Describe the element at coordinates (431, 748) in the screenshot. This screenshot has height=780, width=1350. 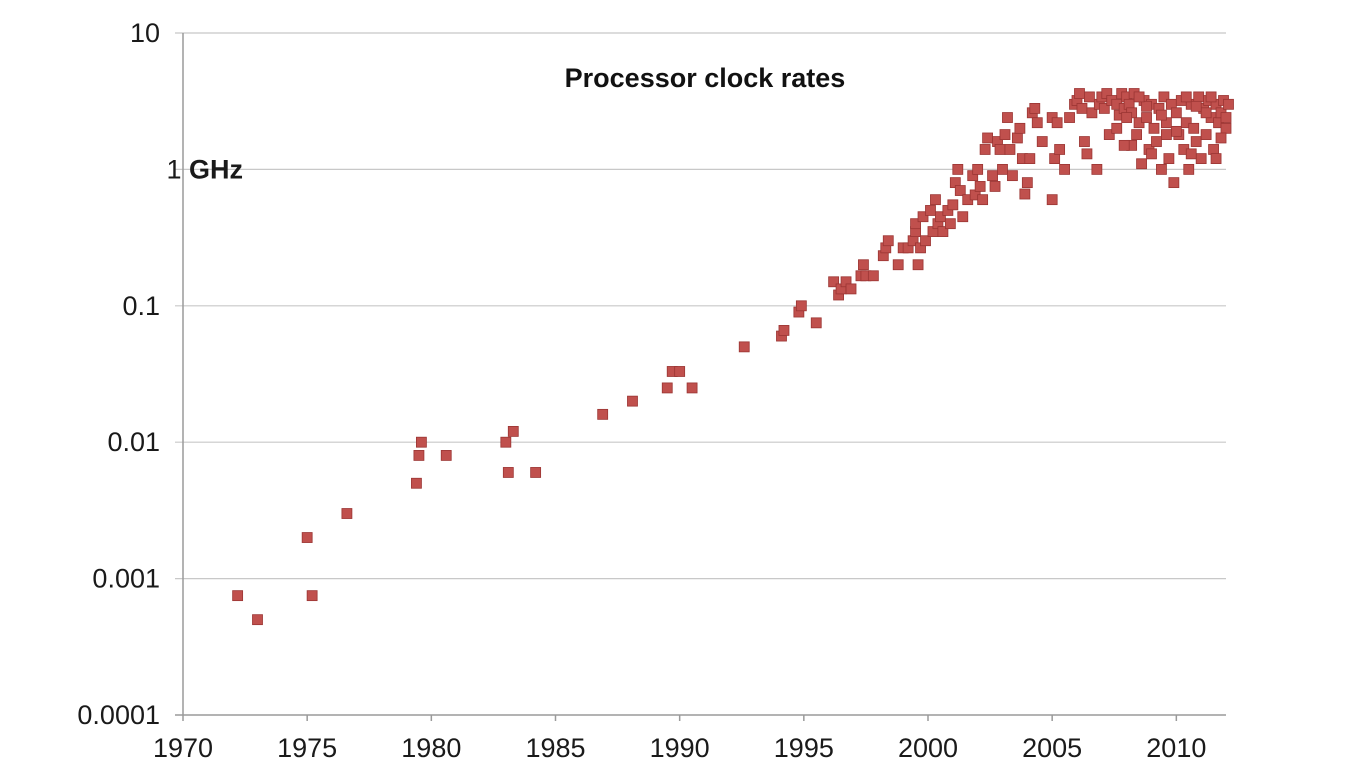
I see `x-tick-label: 1980` at that location.